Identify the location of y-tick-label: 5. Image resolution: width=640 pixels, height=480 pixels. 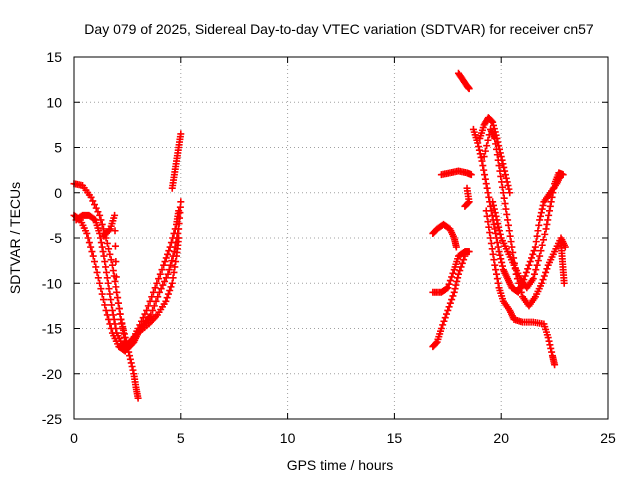
(58, 148).